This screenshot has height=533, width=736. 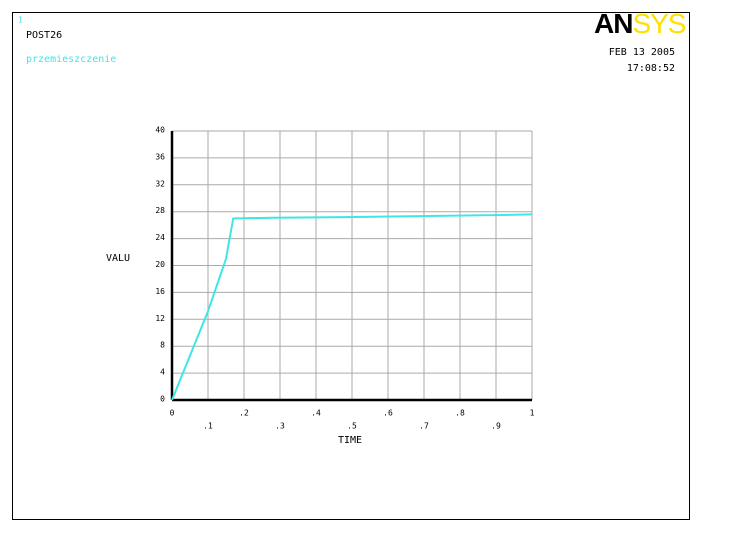 I want to click on y-tick-label: 12, so click(x=160, y=318).